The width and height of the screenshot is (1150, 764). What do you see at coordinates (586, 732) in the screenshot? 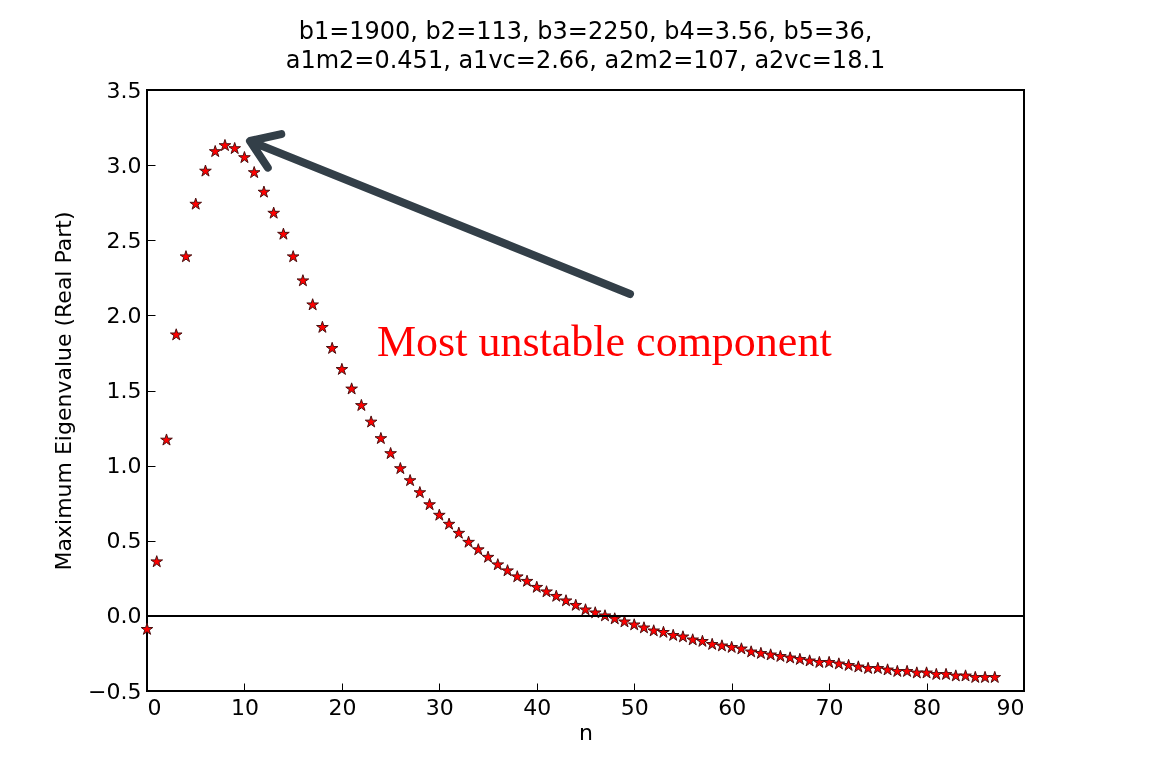
I see `x-axis-title: n` at bounding box center [586, 732].